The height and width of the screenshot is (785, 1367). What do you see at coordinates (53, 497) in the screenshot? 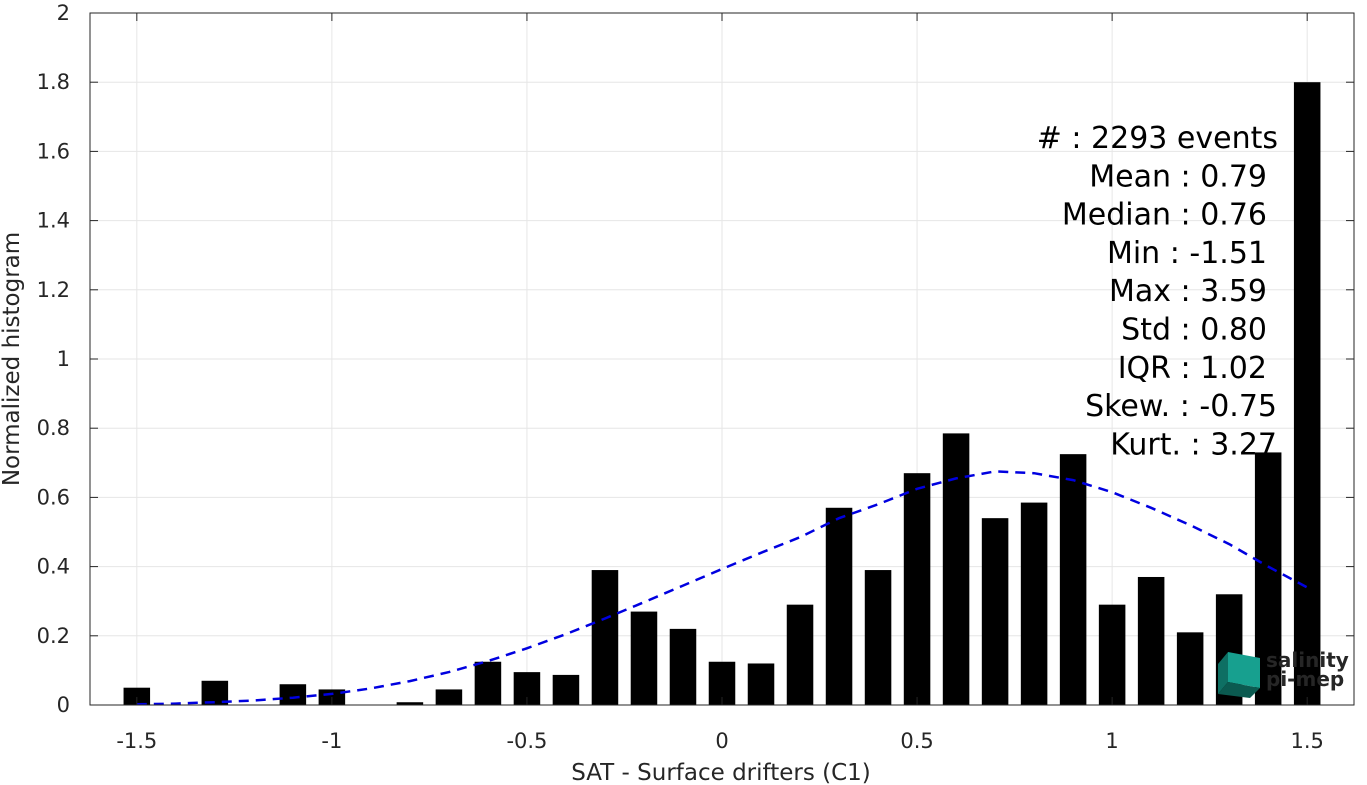
I see `y-tick-label: 0.6` at bounding box center [53, 497].